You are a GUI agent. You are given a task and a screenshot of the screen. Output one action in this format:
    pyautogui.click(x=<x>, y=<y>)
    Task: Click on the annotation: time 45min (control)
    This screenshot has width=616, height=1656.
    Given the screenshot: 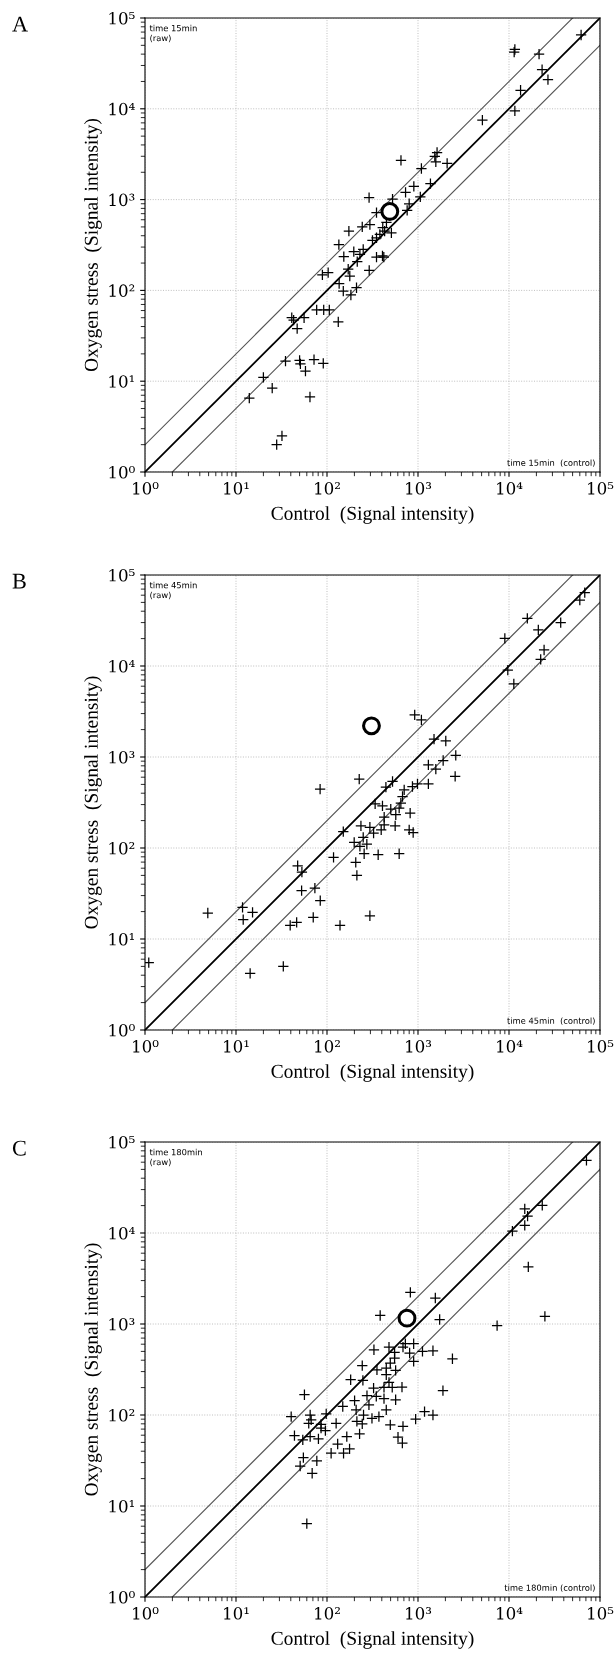 What is the action you would take?
    pyautogui.click(x=551, y=1021)
    